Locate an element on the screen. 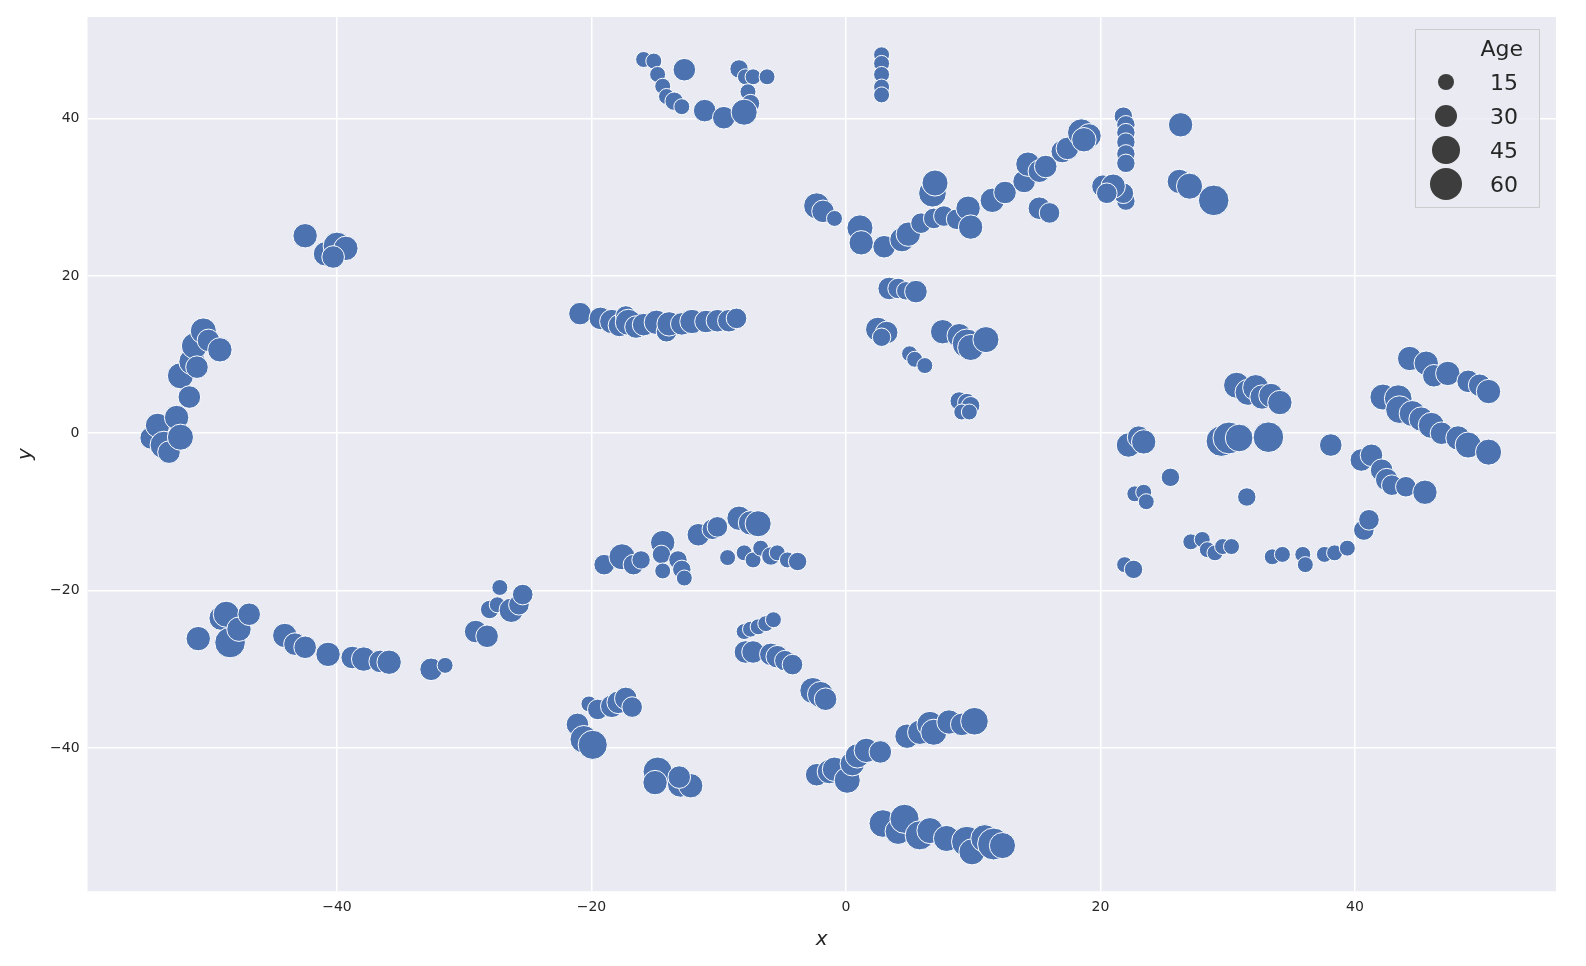  x-tick-label: 0 is located at coordinates (846, 906).